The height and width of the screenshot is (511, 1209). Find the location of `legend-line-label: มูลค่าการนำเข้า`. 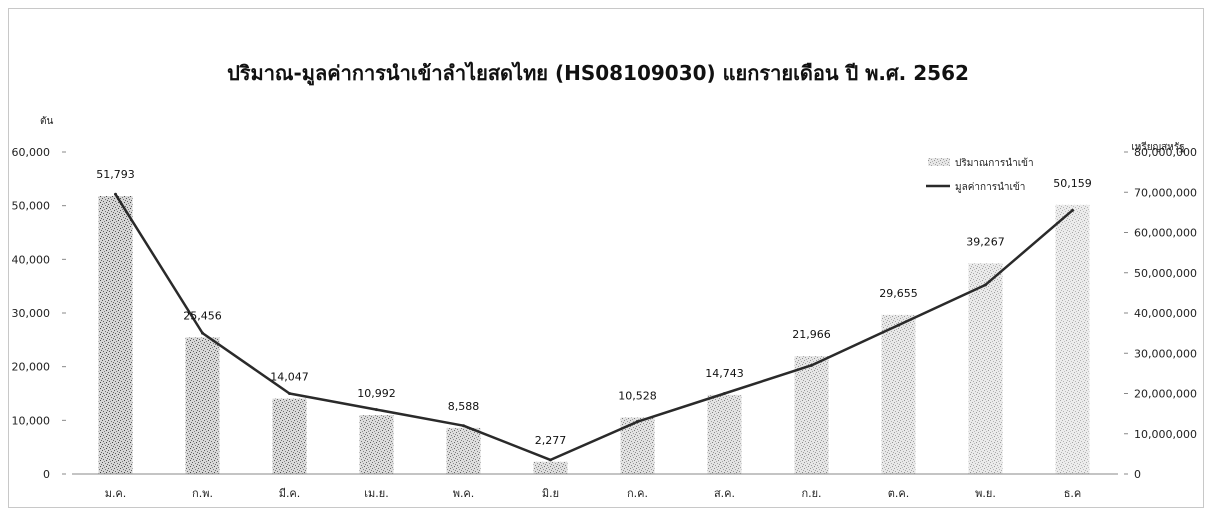

legend-line-label: มูลค่าการนำเข้า is located at coordinates (990, 187).